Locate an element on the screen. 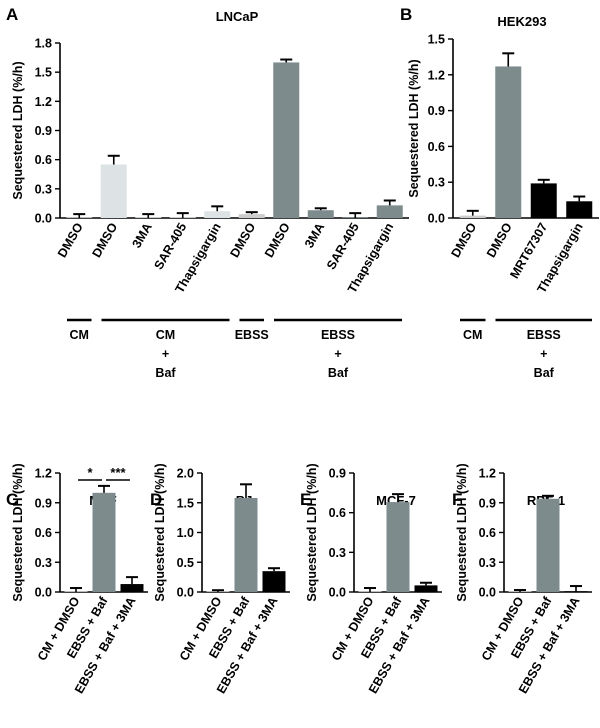 The height and width of the screenshot is (728, 600). group-label-b-1-1: + is located at coordinates (543, 354).